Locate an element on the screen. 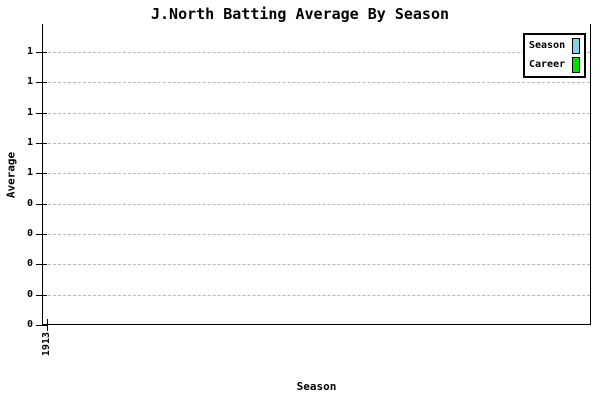  legend-label-career: Career is located at coordinates (547, 65).